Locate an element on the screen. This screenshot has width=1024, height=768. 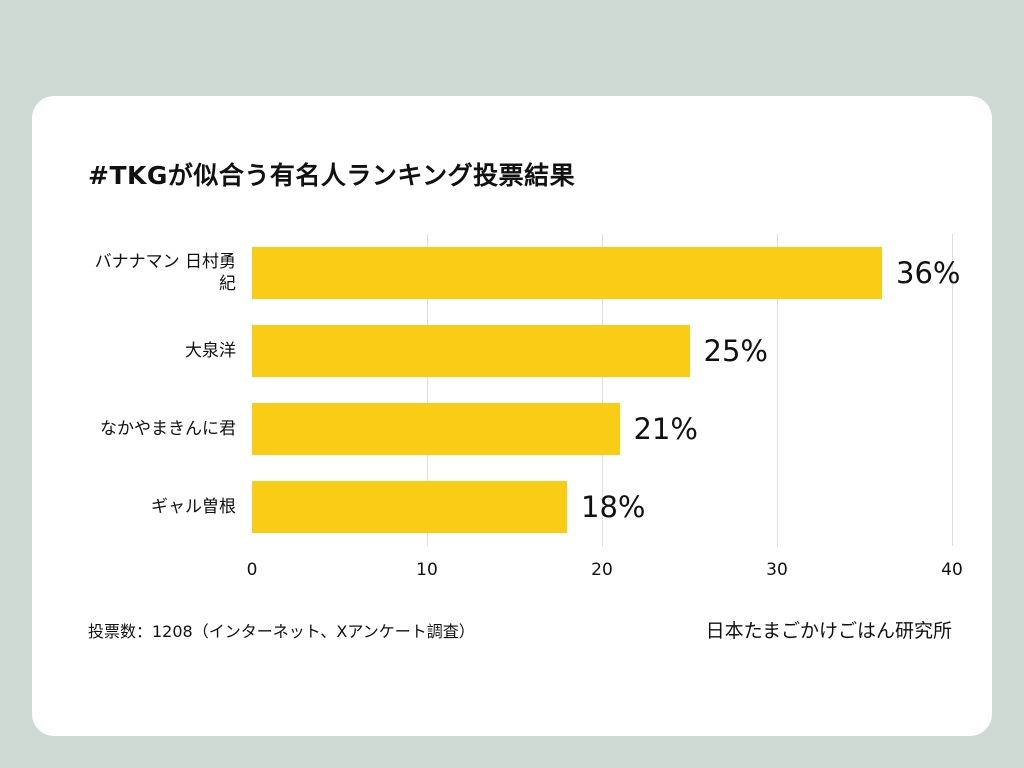
vote-count-note: 投票数：1208（インターネット、Xアンケート調査） is located at coordinates (281, 631).